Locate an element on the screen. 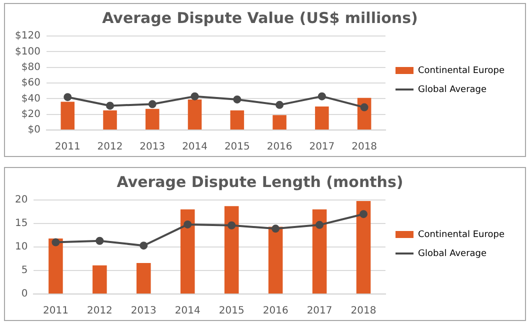 The width and height of the screenshot is (530, 333). y-tick-label: $100 is located at coordinates (27, 52).